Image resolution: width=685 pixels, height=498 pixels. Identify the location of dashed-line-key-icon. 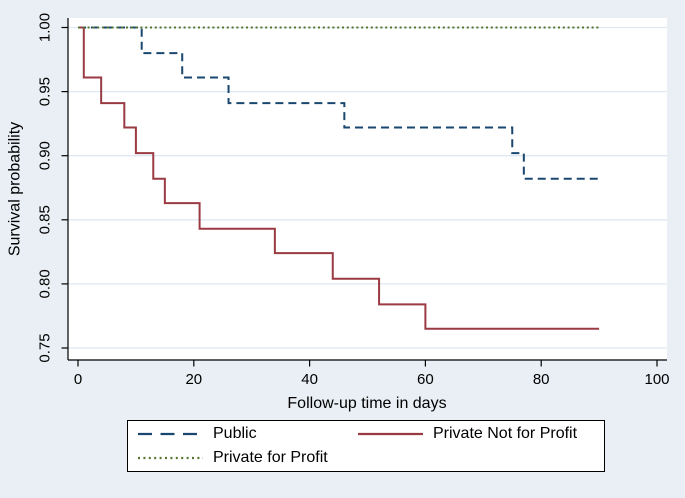
(170, 434).